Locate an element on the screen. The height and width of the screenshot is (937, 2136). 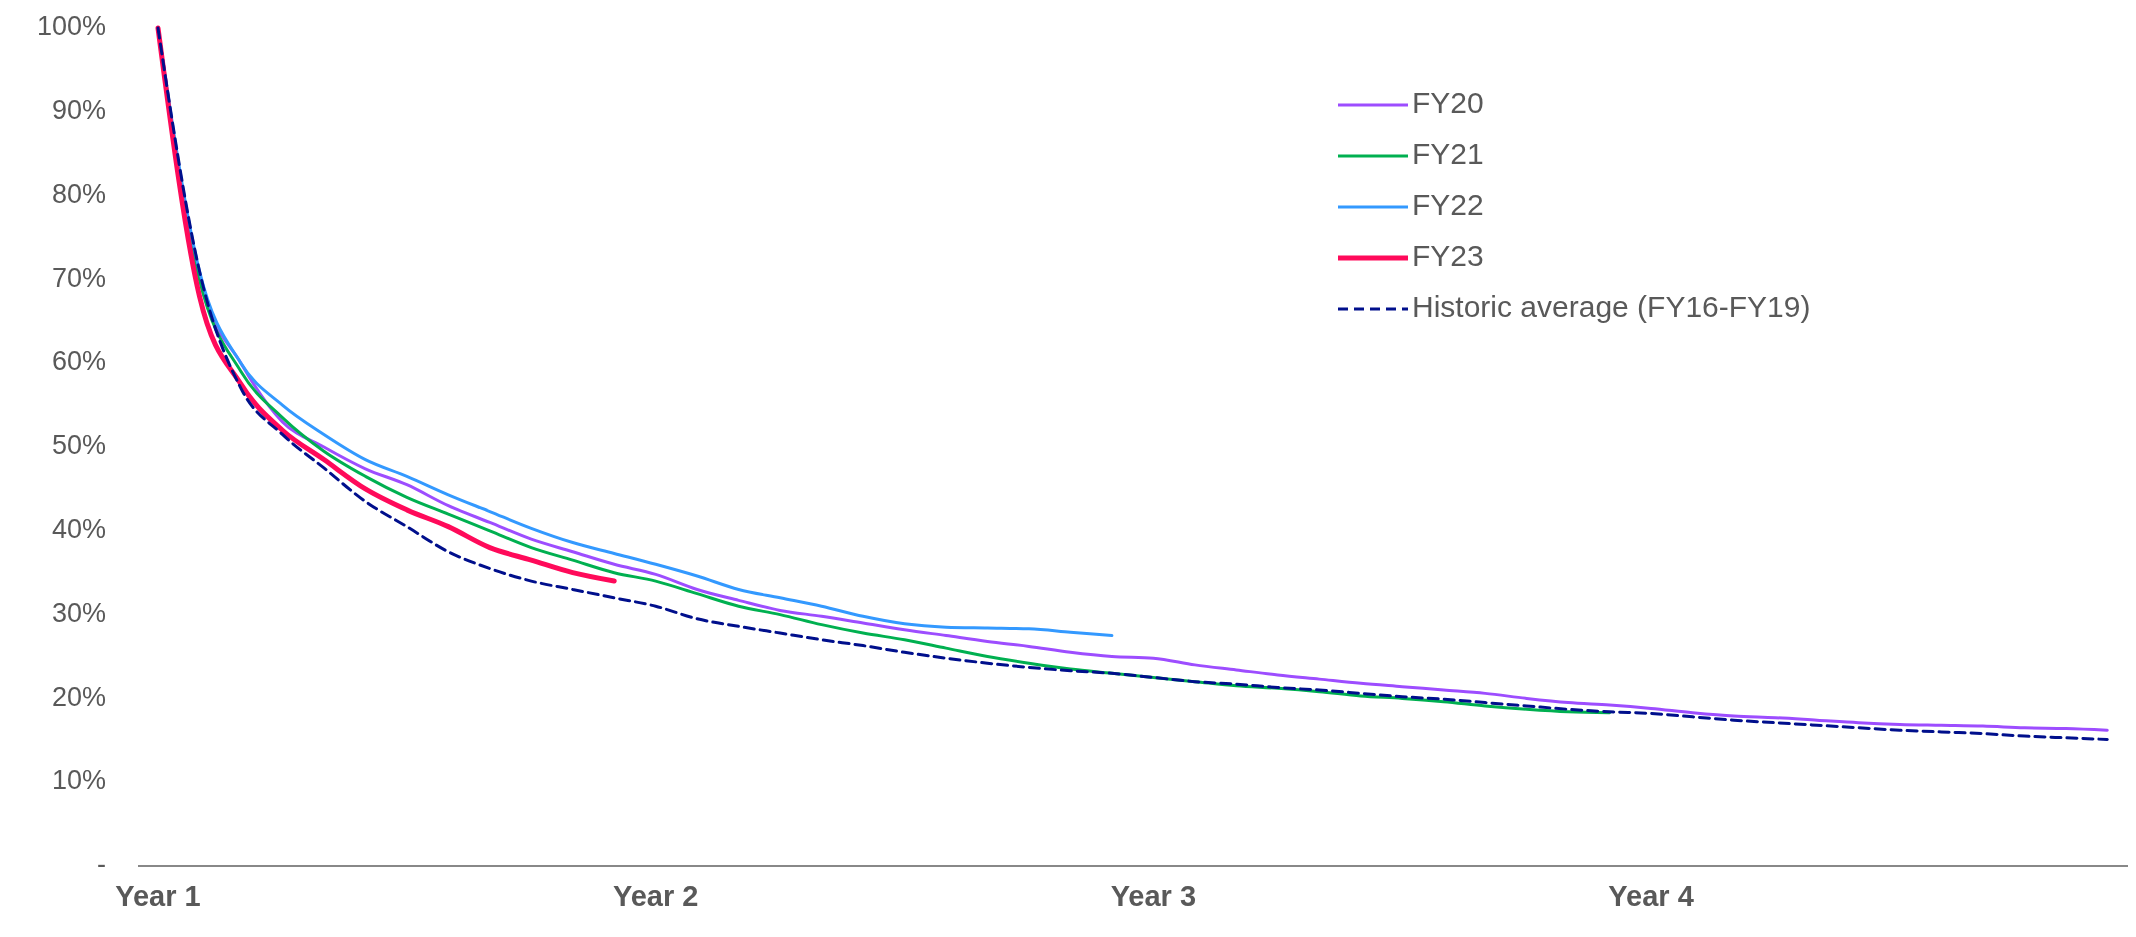
y-tick-label: 70% is located at coordinates (78, 277).